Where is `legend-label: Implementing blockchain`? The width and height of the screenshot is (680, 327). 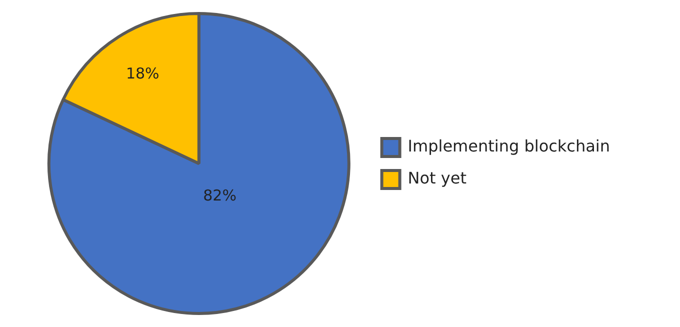
legend-label: Implementing blockchain is located at coordinates (509, 146).